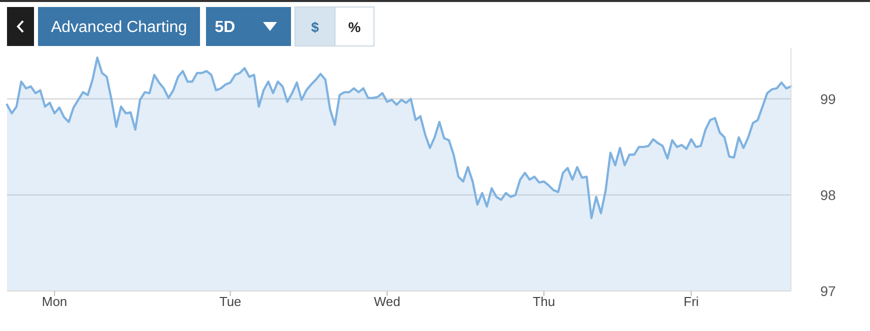 This screenshot has width=870, height=331. I want to click on y-tick-label: 97, so click(828, 291).